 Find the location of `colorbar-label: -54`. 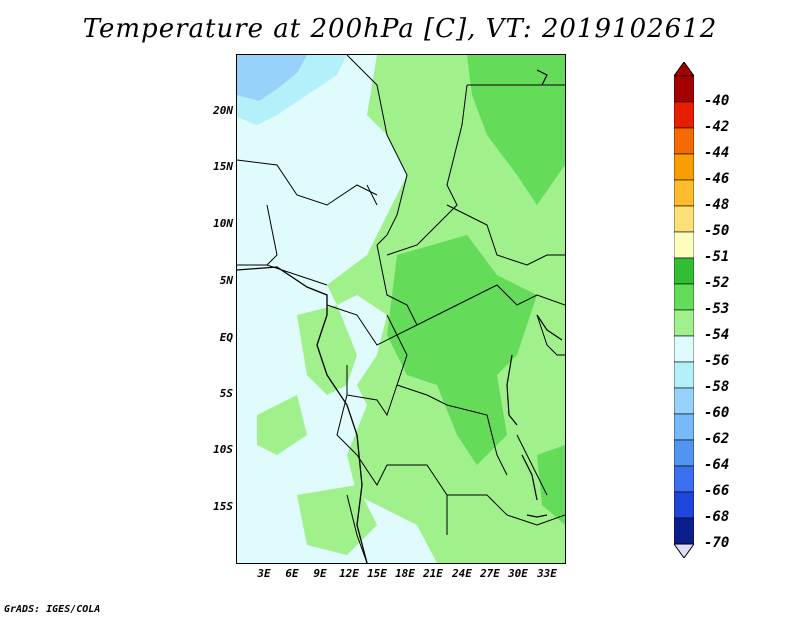

colorbar-label: -54 is located at coordinates (717, 335).